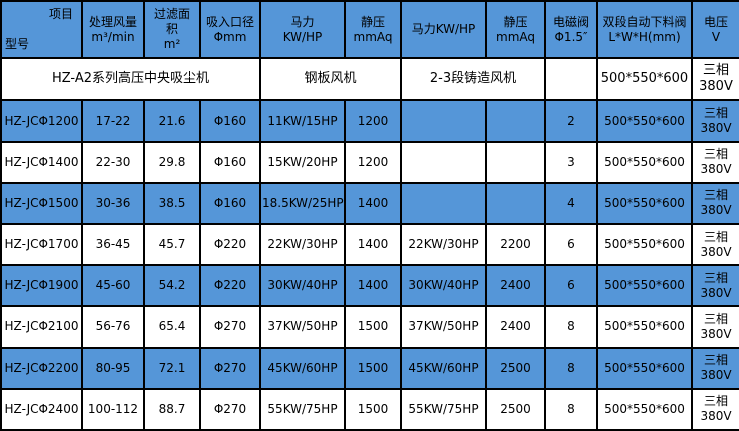 The width and height of the screenshot is (739, 431). Describe the element at coordinates (113, 286) in the screenshot. I see `airflow-cell: 45-60` at that location.